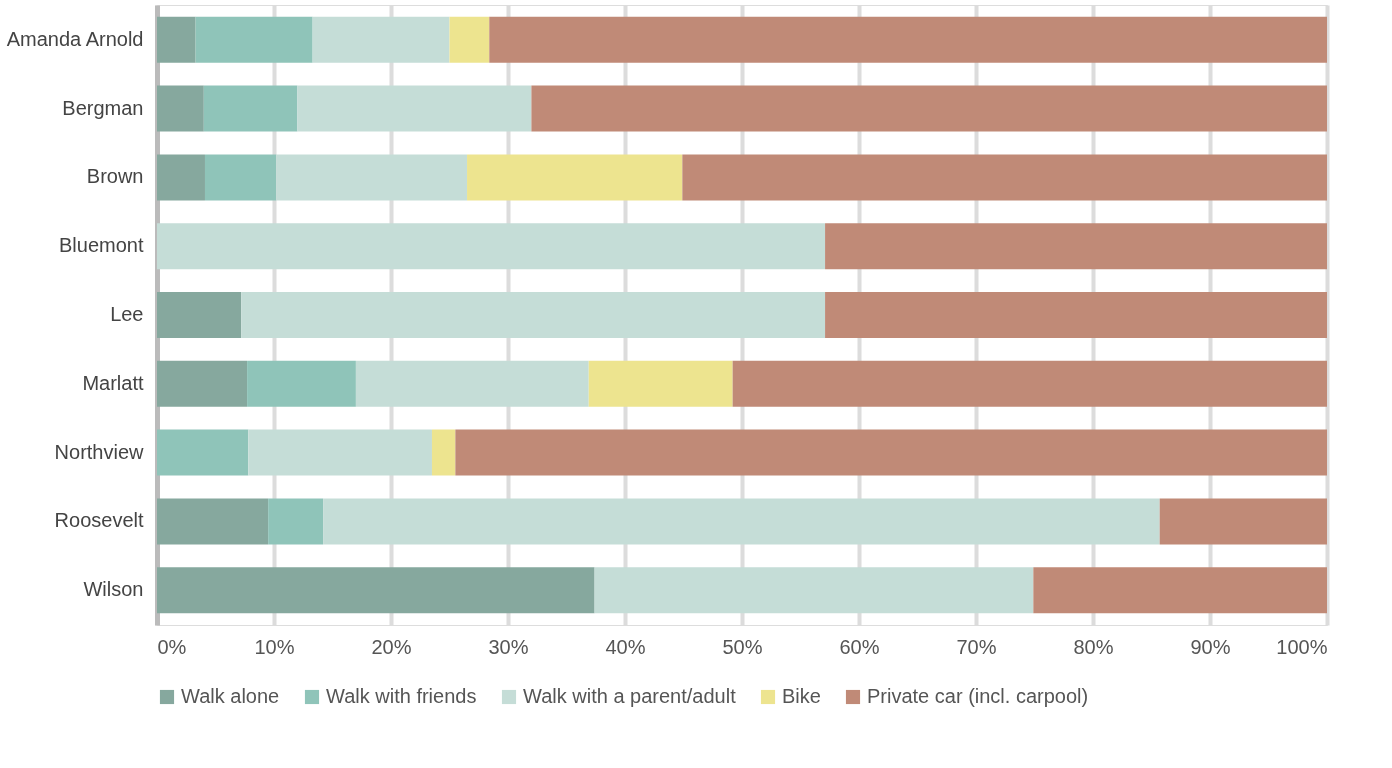  I want to click on y-tick-label: Roosevelt, so click(99, 520).